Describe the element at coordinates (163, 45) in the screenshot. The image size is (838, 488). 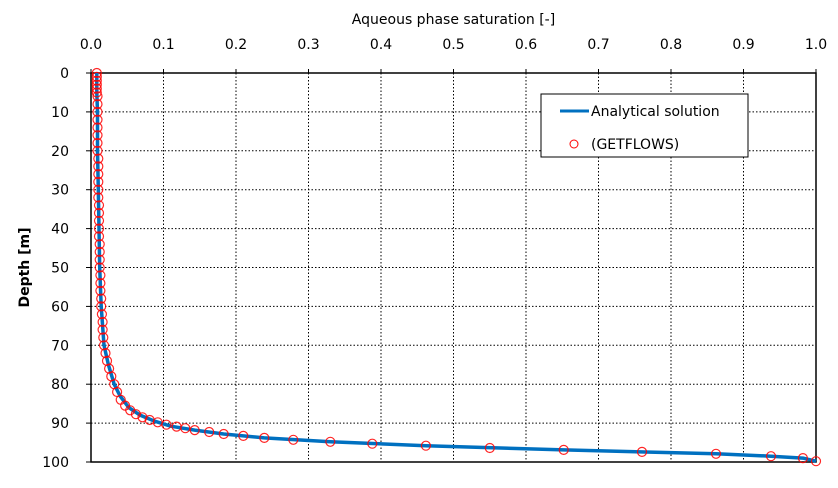
I see `x-tick-label: 0.1` at that location.